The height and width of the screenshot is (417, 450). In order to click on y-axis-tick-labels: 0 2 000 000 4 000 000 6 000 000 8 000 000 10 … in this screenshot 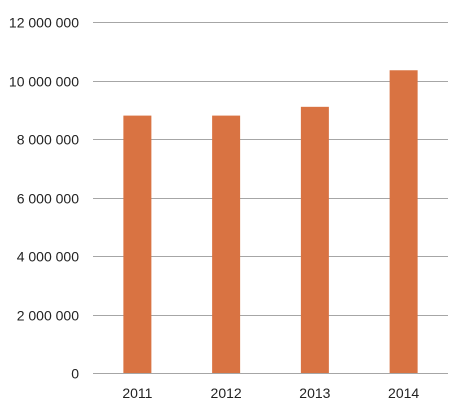, I will do `click(44, 198)`.